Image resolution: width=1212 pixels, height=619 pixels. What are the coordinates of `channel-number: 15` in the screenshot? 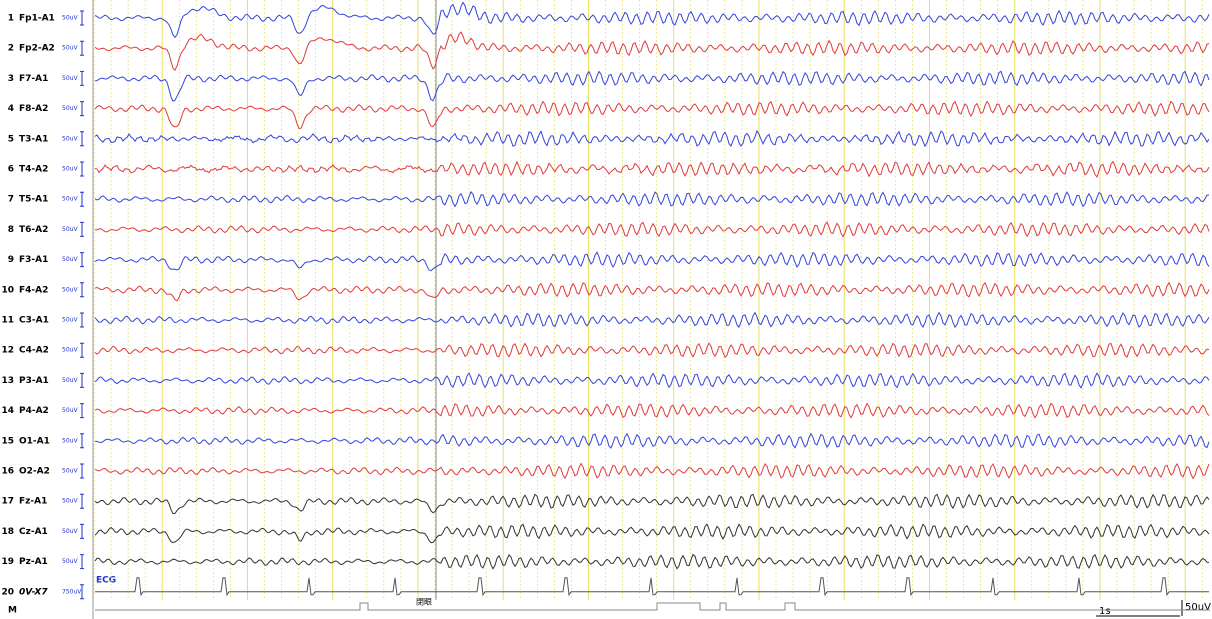 It's located at (7, 441).